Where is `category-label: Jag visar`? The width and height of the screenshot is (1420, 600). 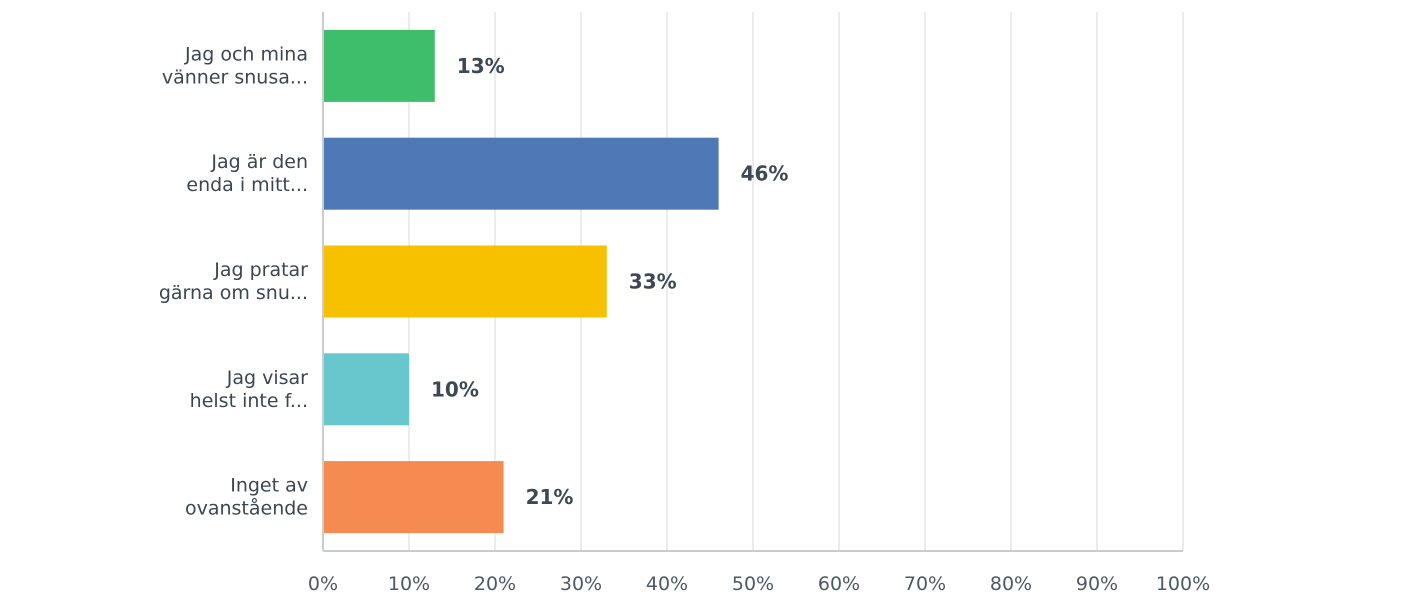 category-label: Jag visar is located at coordinates (267, 378).